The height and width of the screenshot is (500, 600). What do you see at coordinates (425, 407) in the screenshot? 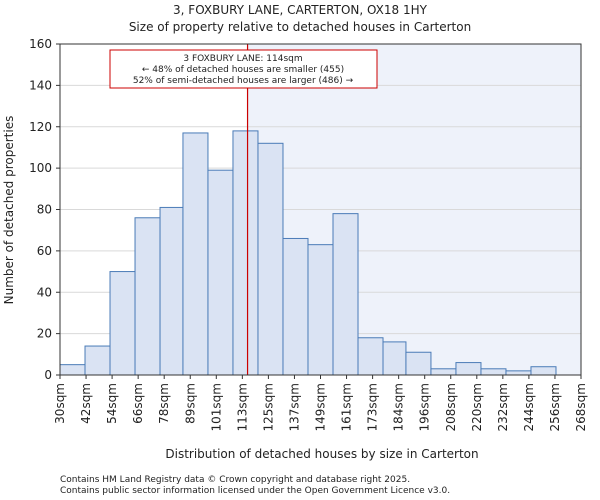
I see `x-tick-label: 196sqm` at bounding box center [425, 407].